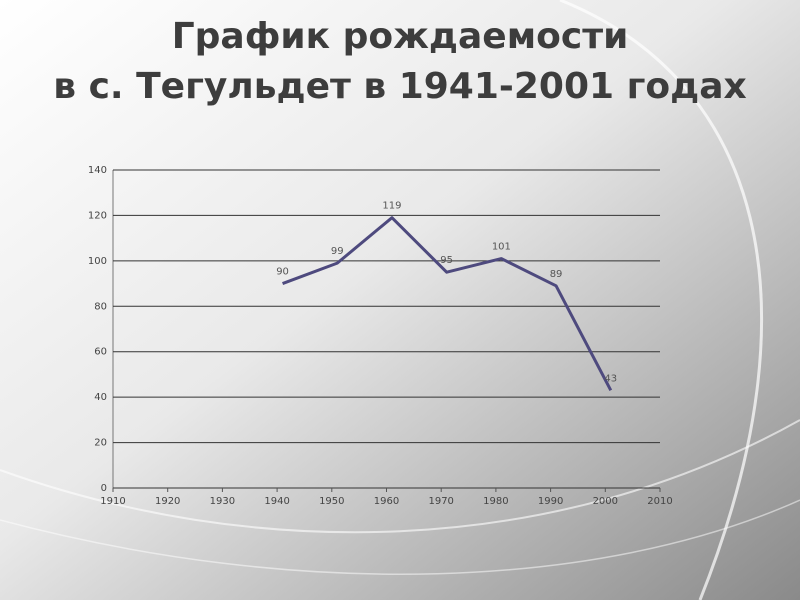 The width and height of the screenshot is (800, 600). I want to click on y-tick-label: 120, so click(97, 215).